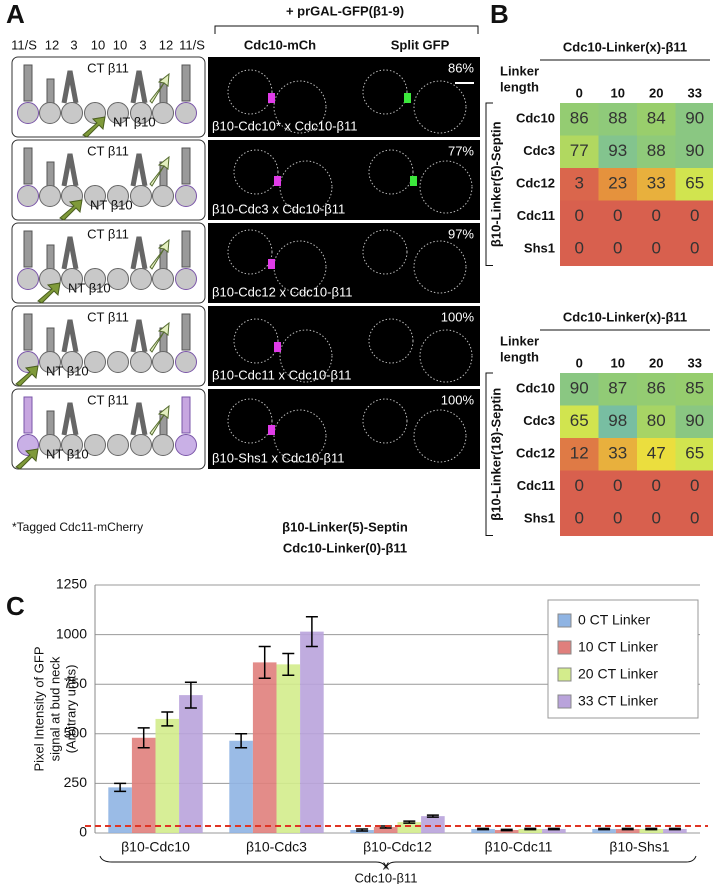  What do you see at coordinates (564, 620) in the screenshot?
I see `legend-swatch` at bounding box center [564, 620].